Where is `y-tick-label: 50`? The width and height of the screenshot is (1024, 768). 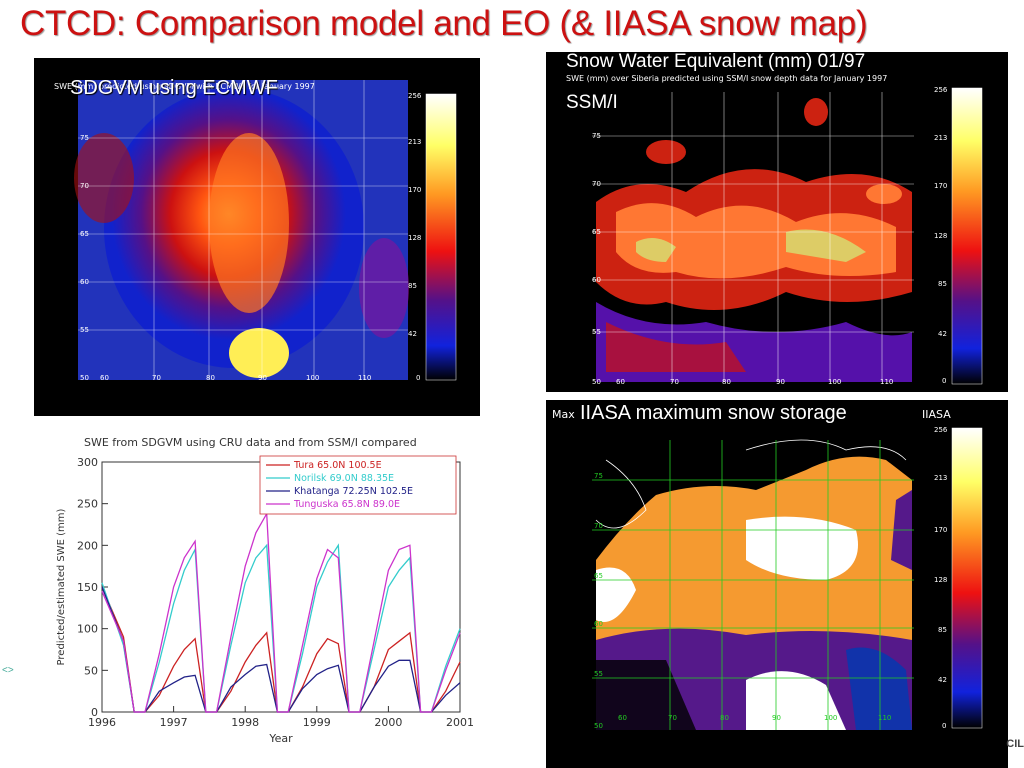 y-tick-label: 50 is located at coordinates (91, 670).